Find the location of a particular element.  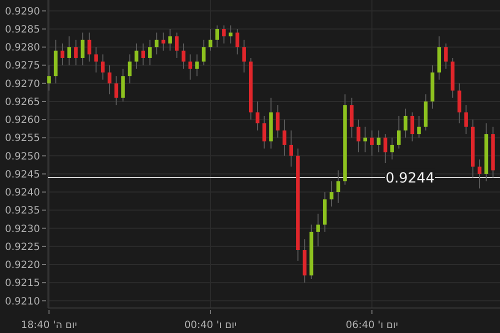

y-tick-label: 0.9270 is located at coordinates (22, 84).